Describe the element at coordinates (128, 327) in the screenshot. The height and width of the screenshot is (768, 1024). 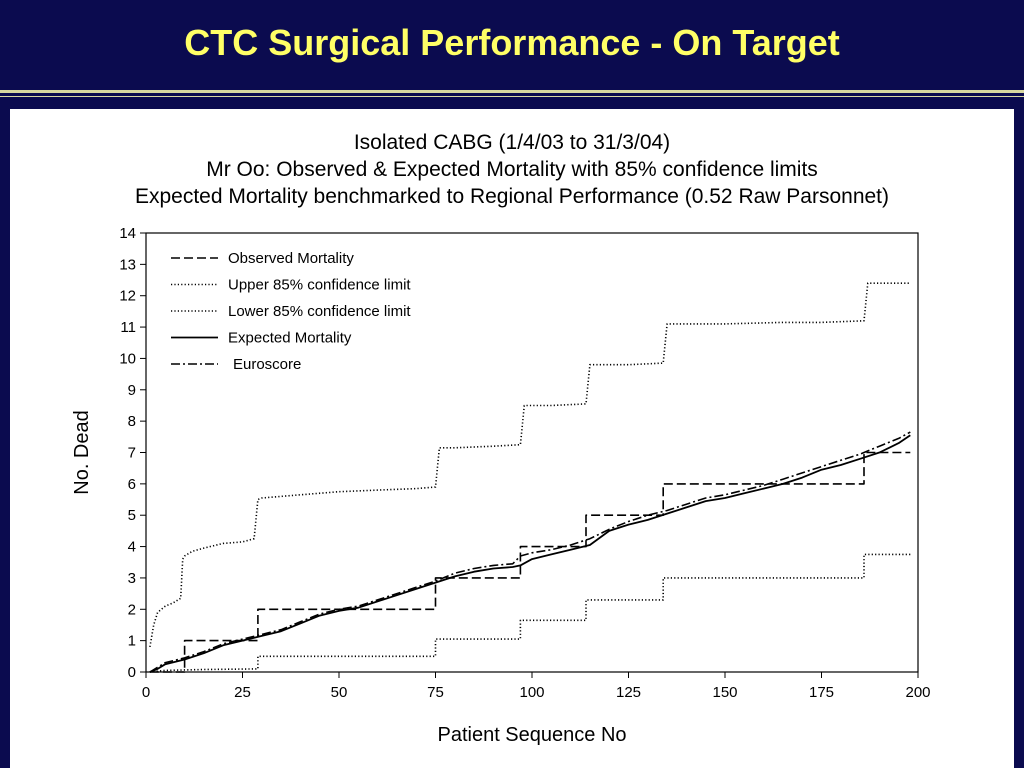
I see `y-tick-label: 11` at that location.